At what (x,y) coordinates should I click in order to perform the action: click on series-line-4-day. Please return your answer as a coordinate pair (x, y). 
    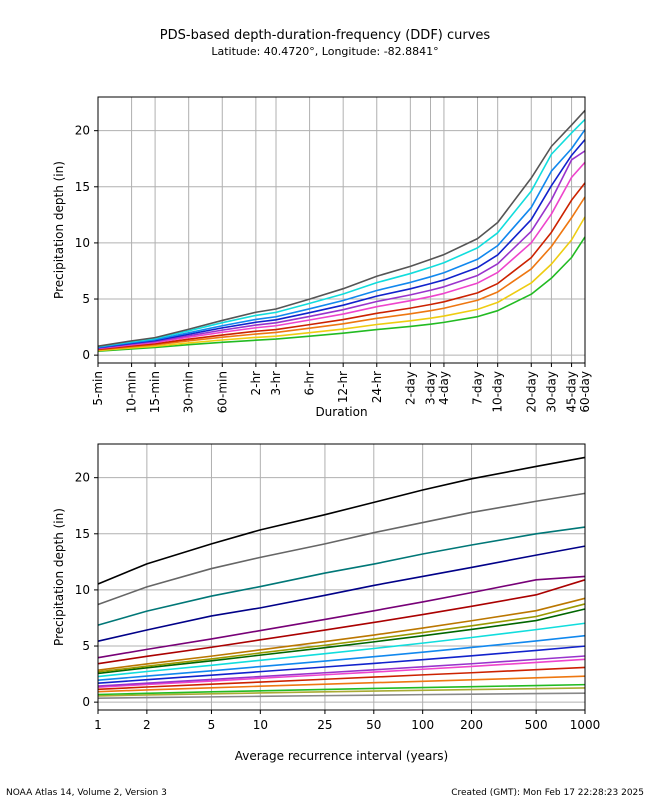
    Looking at the image, I should click on (341, 634).